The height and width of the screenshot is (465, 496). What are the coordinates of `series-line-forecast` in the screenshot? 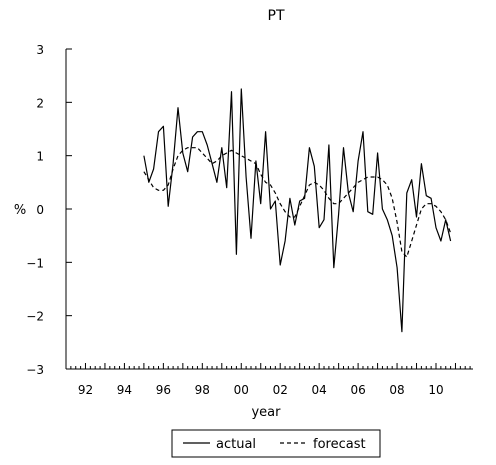 It's located at (297, 202).